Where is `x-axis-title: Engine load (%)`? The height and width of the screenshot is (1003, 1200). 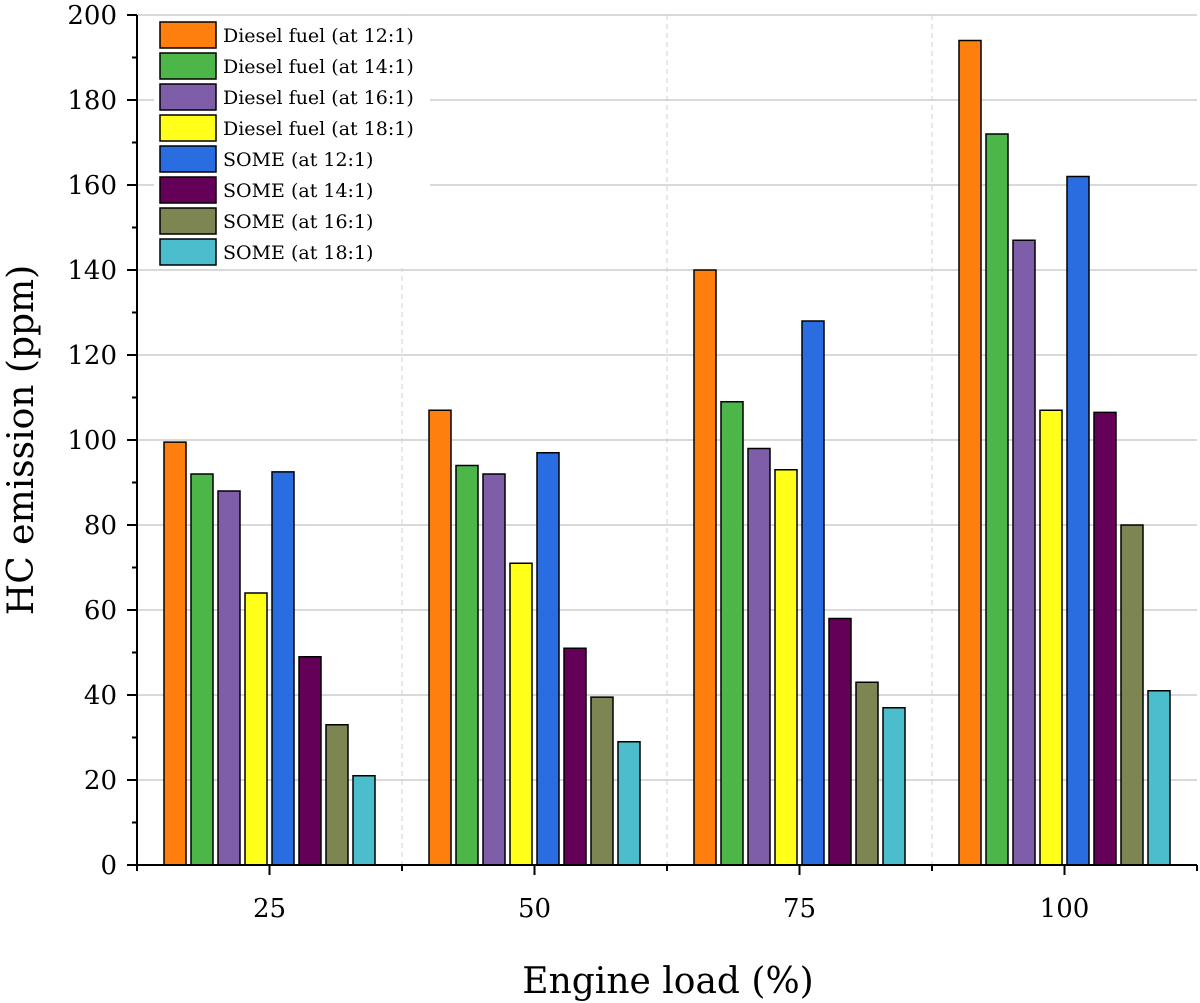 x-axis-title: Engine load (%) is located at coordinates (667, 981).